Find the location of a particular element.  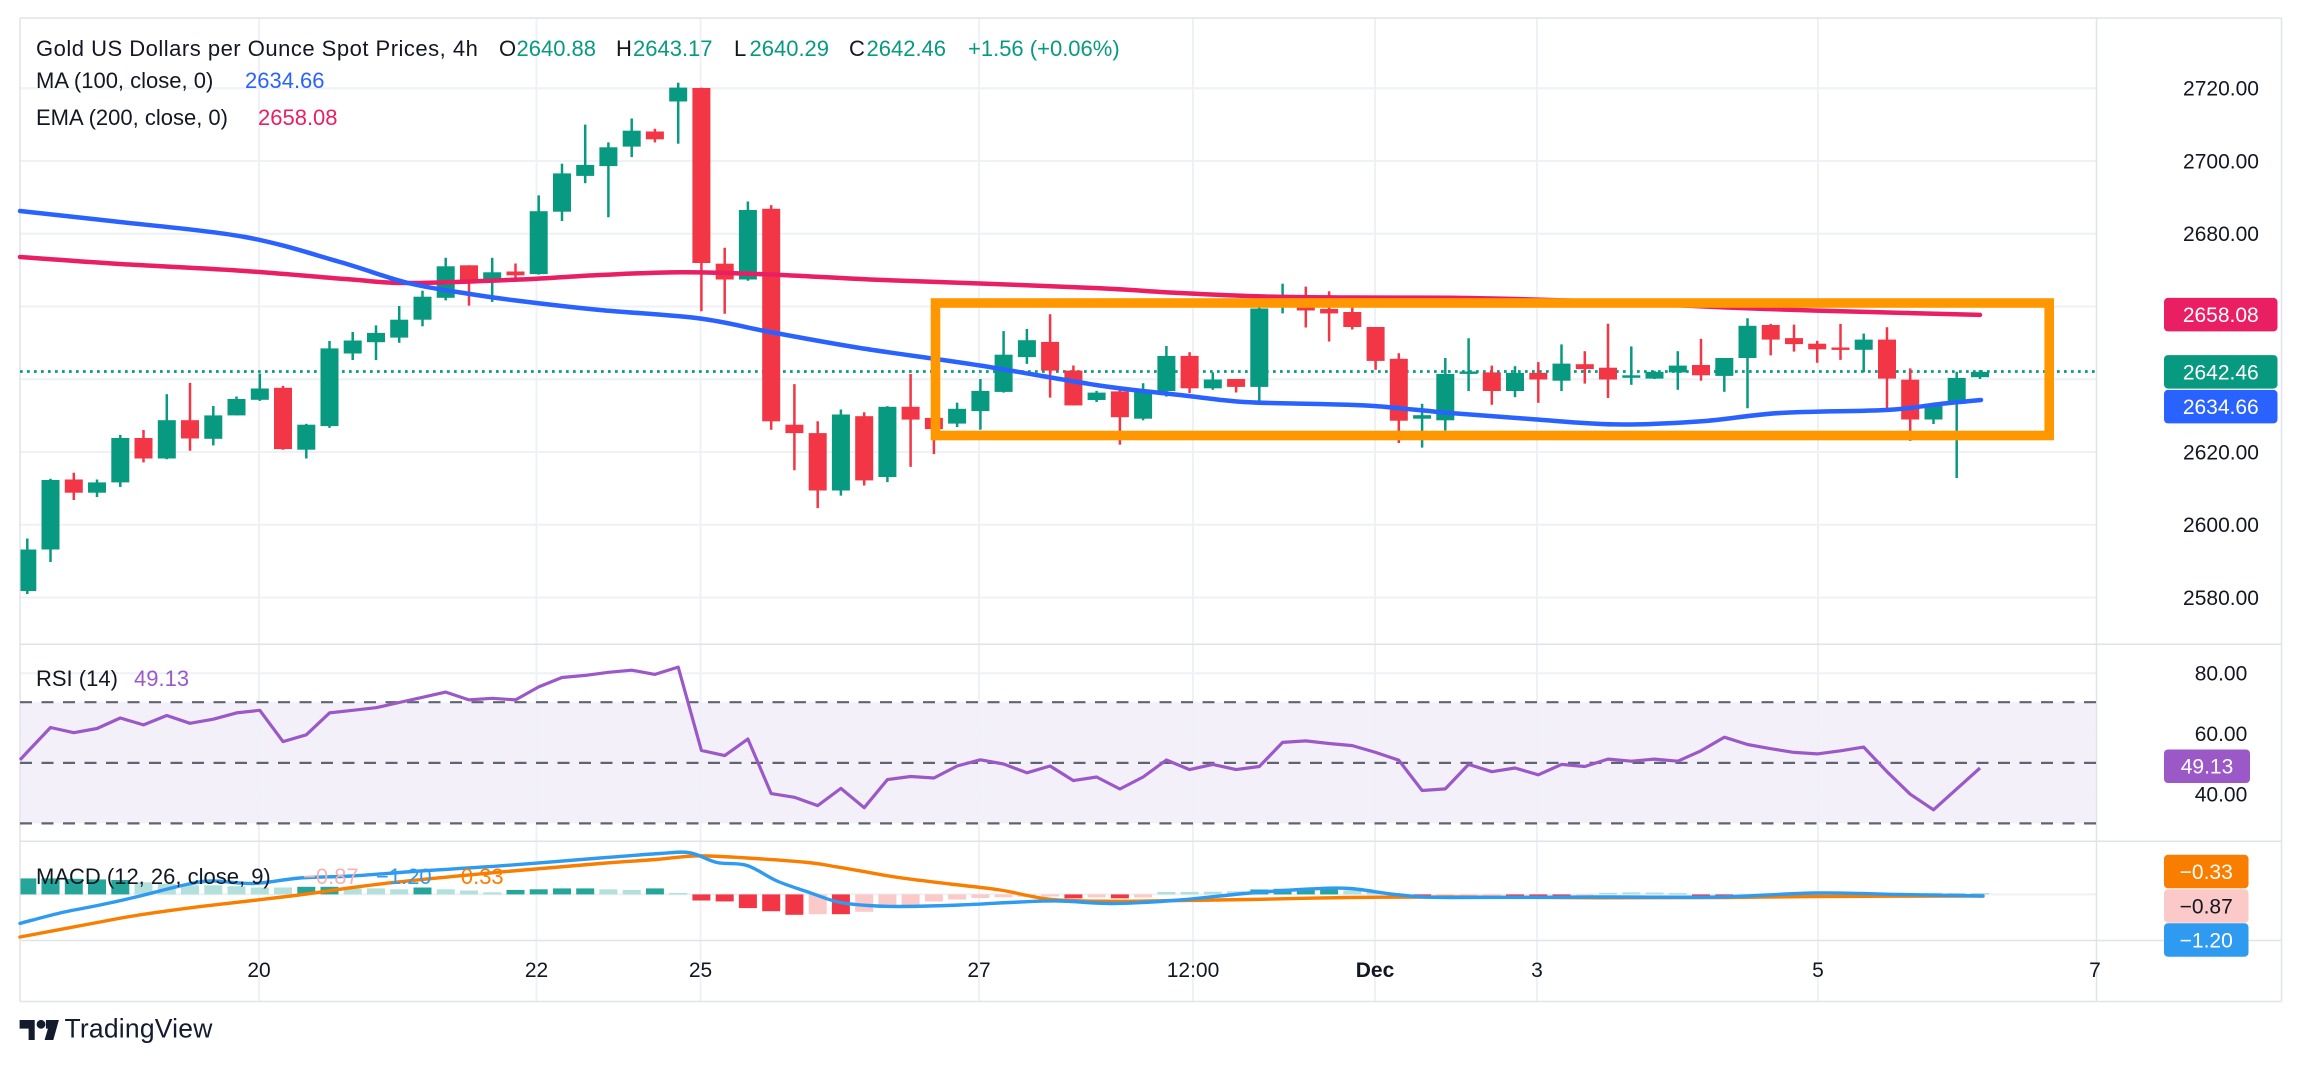

svg-text: TradingView is located at coordinates (139, 1029).